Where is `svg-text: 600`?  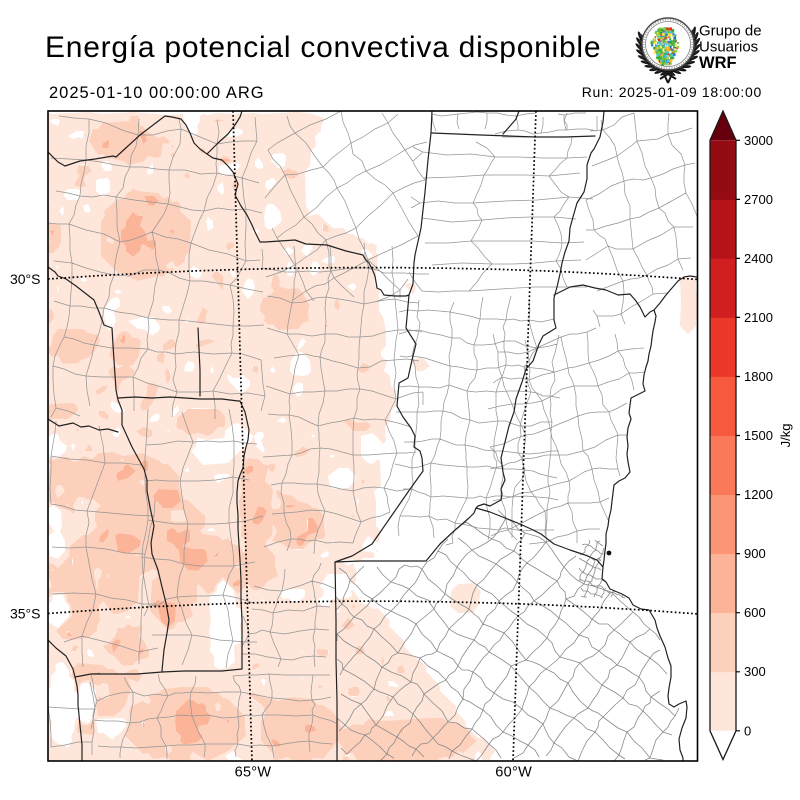 svg-text: 600 is located at coordinates (755, 612).